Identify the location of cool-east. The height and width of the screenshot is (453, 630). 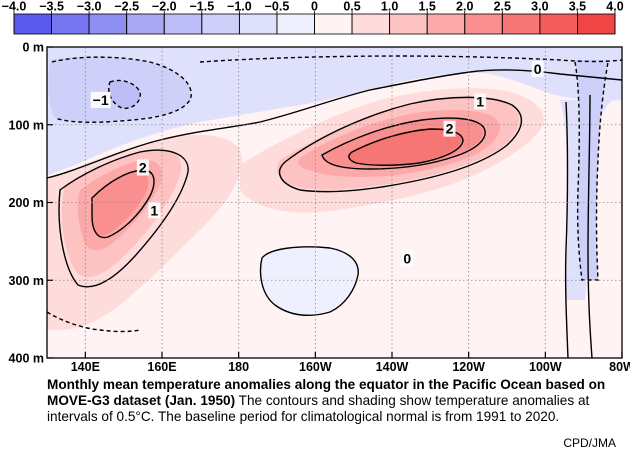
(591, 197).